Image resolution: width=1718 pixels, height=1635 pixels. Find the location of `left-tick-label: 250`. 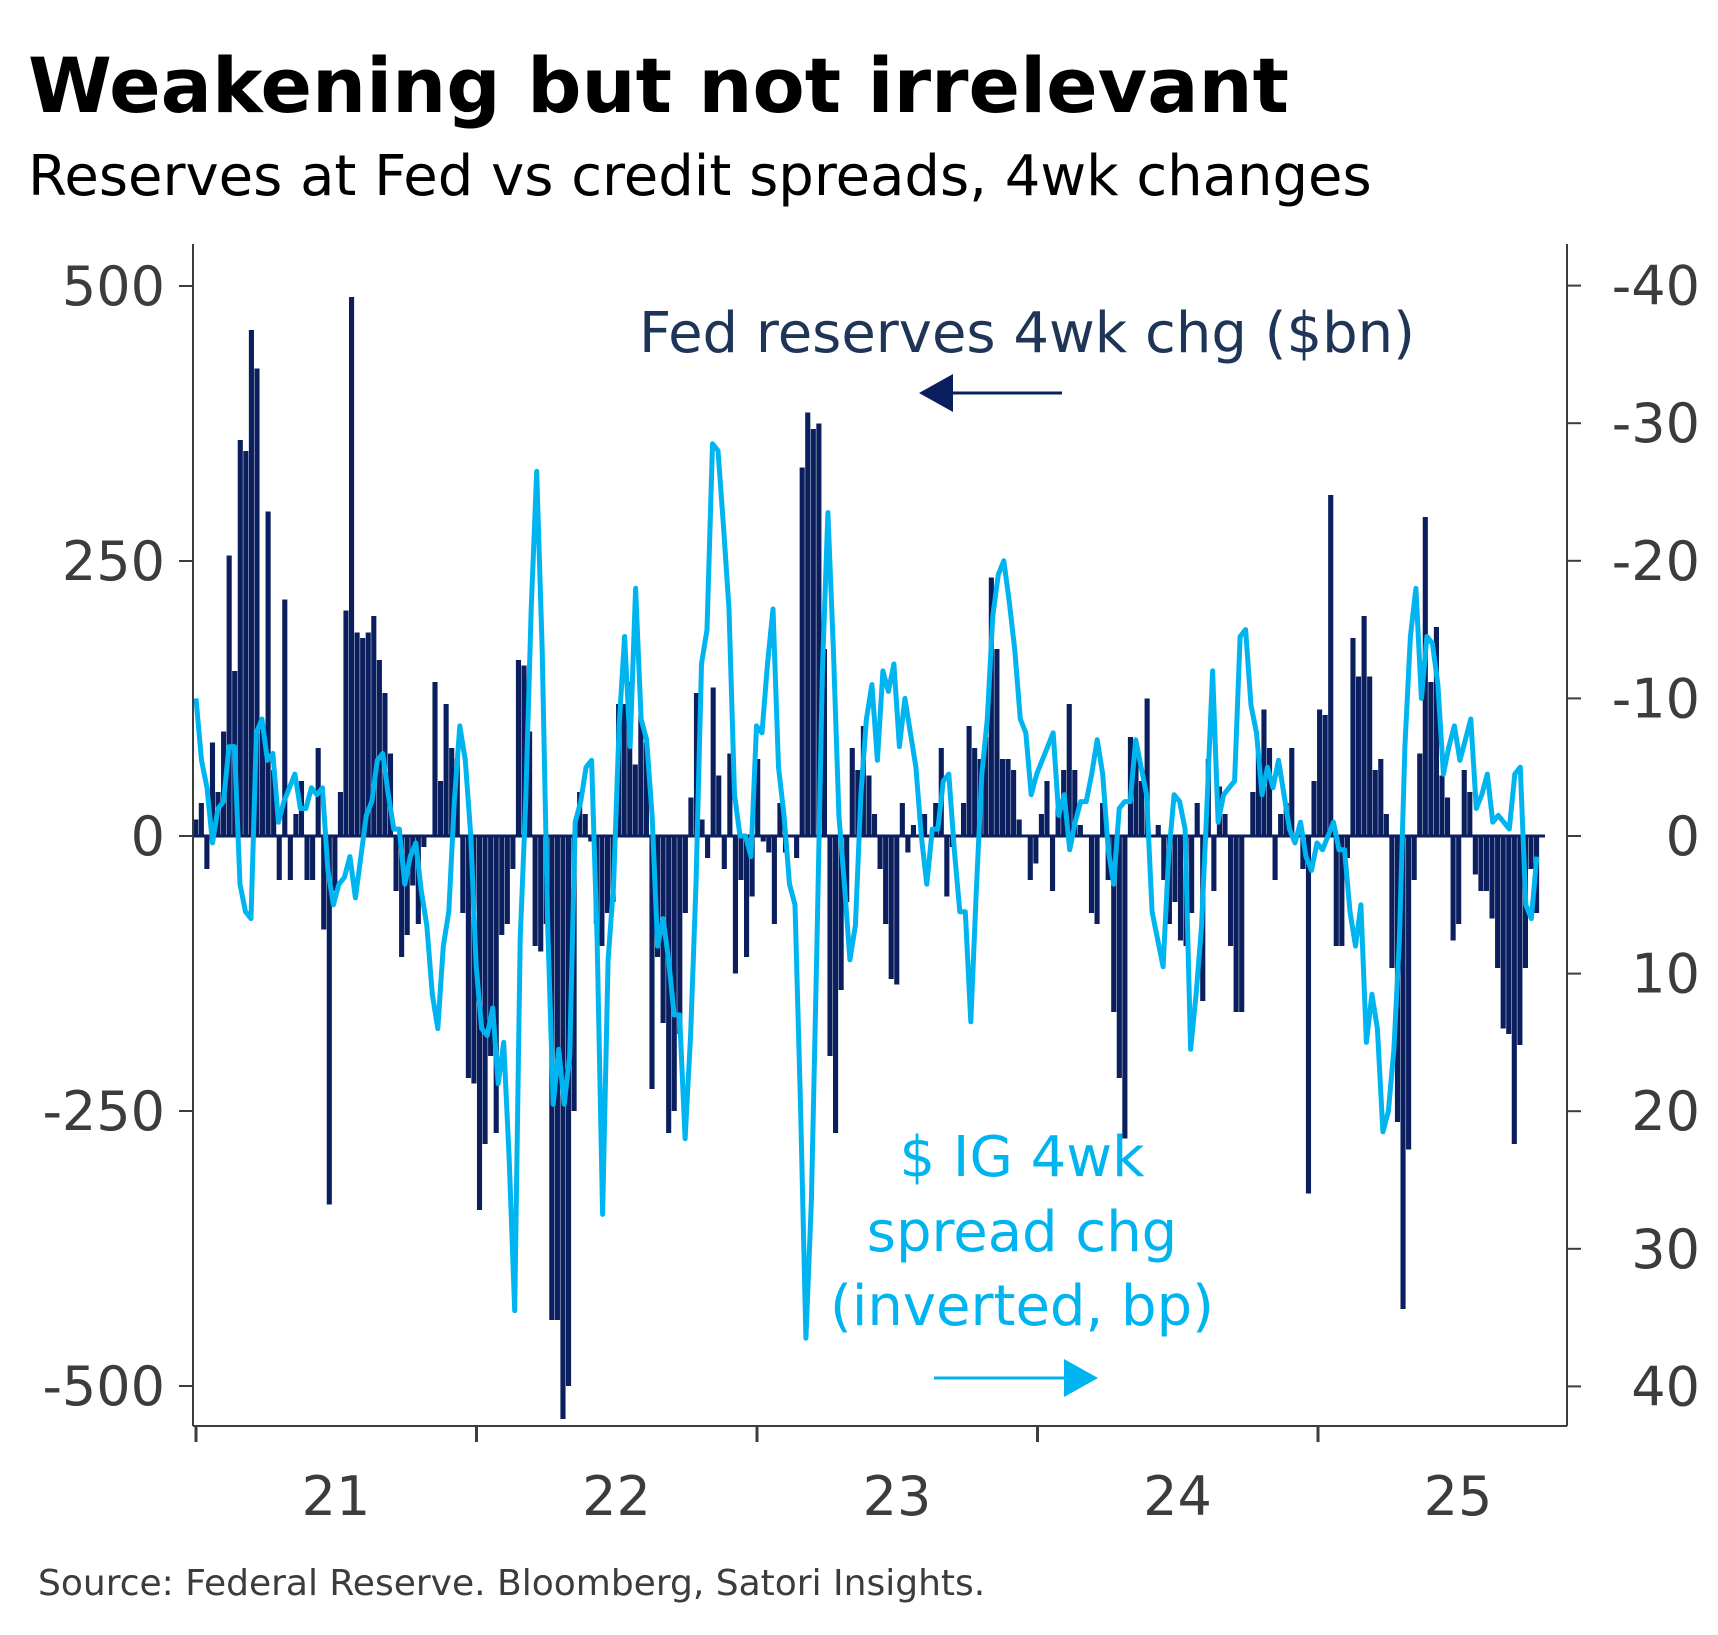

left-tick-label: 250 is located at coordinates (113, 561).